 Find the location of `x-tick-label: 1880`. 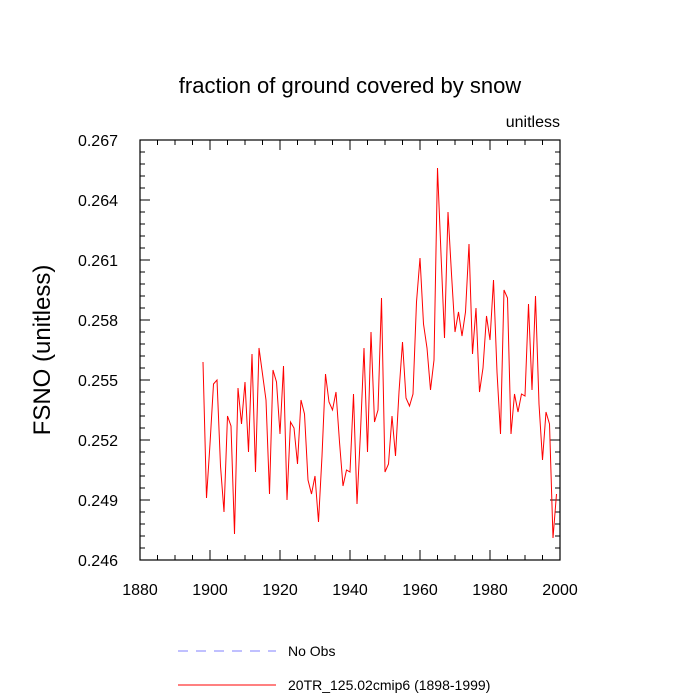

x-tick-label: 1880 is located at coordinates (140, 590).